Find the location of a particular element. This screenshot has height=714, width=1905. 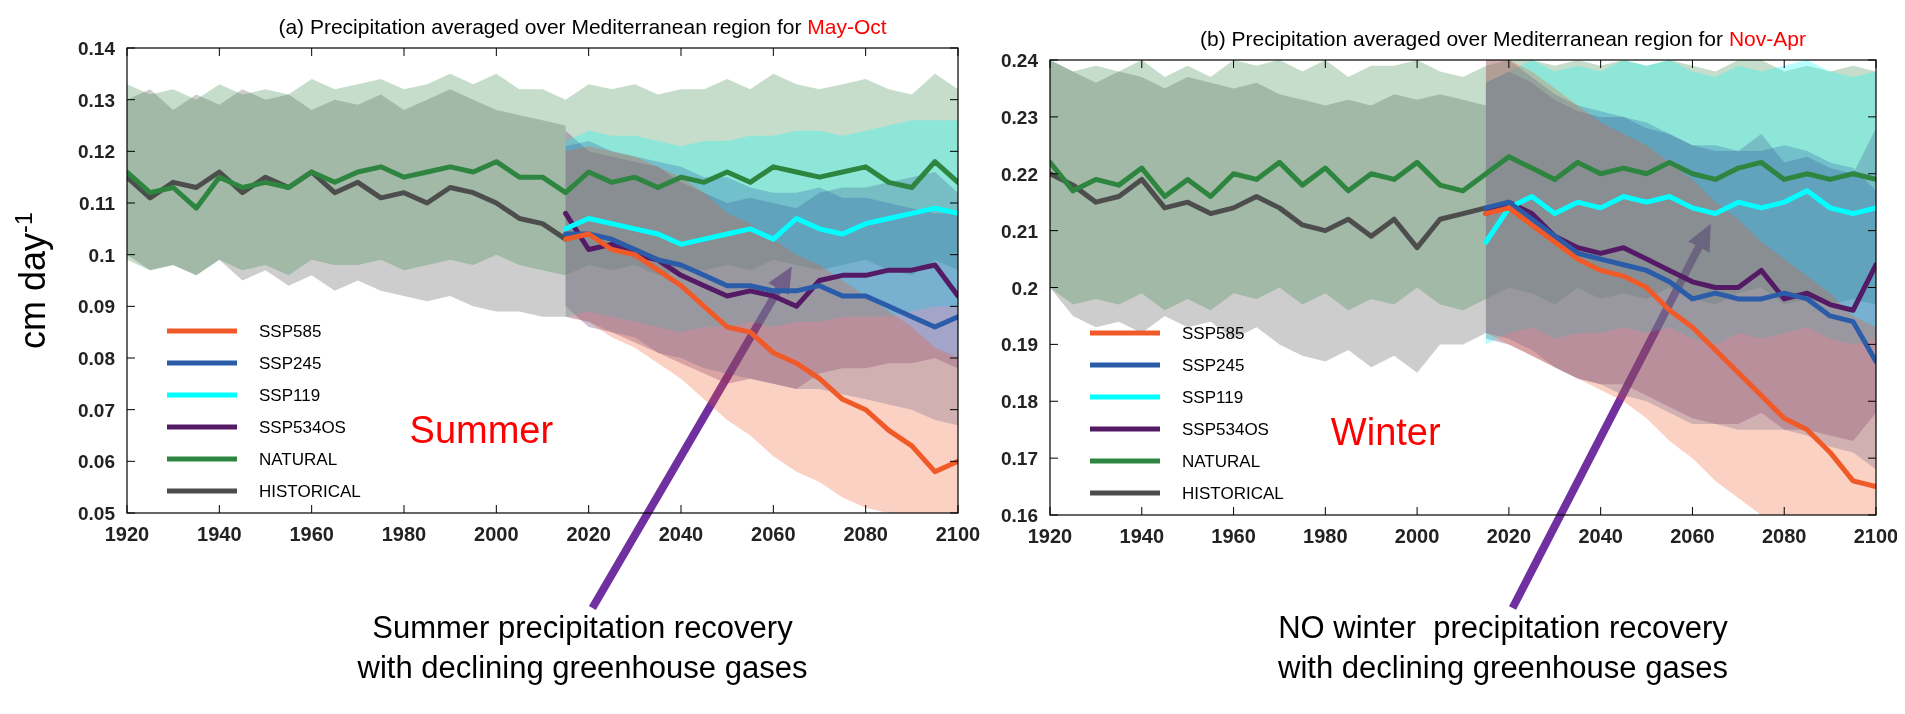

y-tick-label: 0.16 is located at coordinates (1019, 515).